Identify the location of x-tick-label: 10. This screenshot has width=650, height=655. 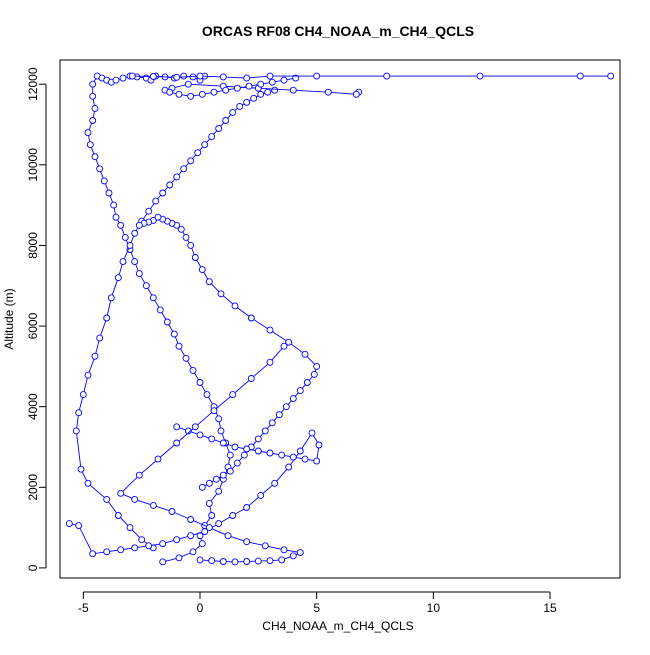
(434, 608).